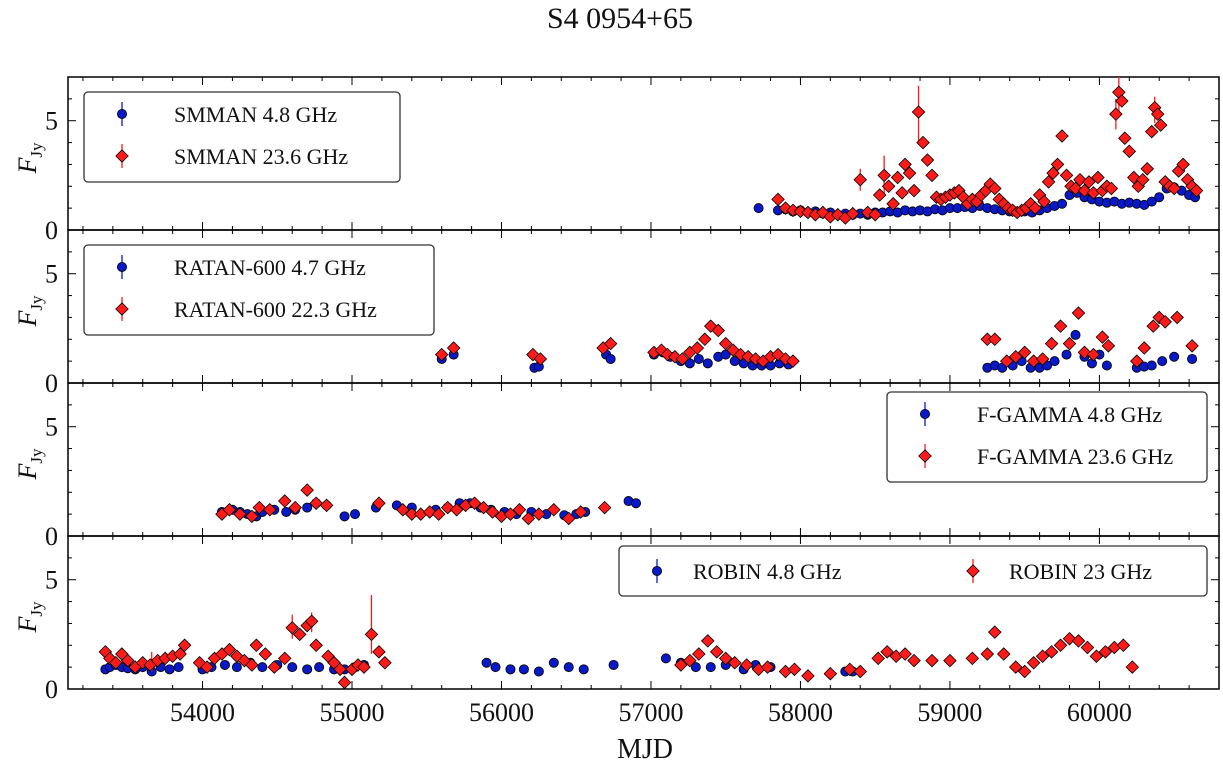 The height and width of the screenshot is (765, 1223). What do you see at coordinates (1069, 414) in the screenshot?
I see `legend-label: F-GAMMA 4.8 GHz` at bounding box center [1069, 414].